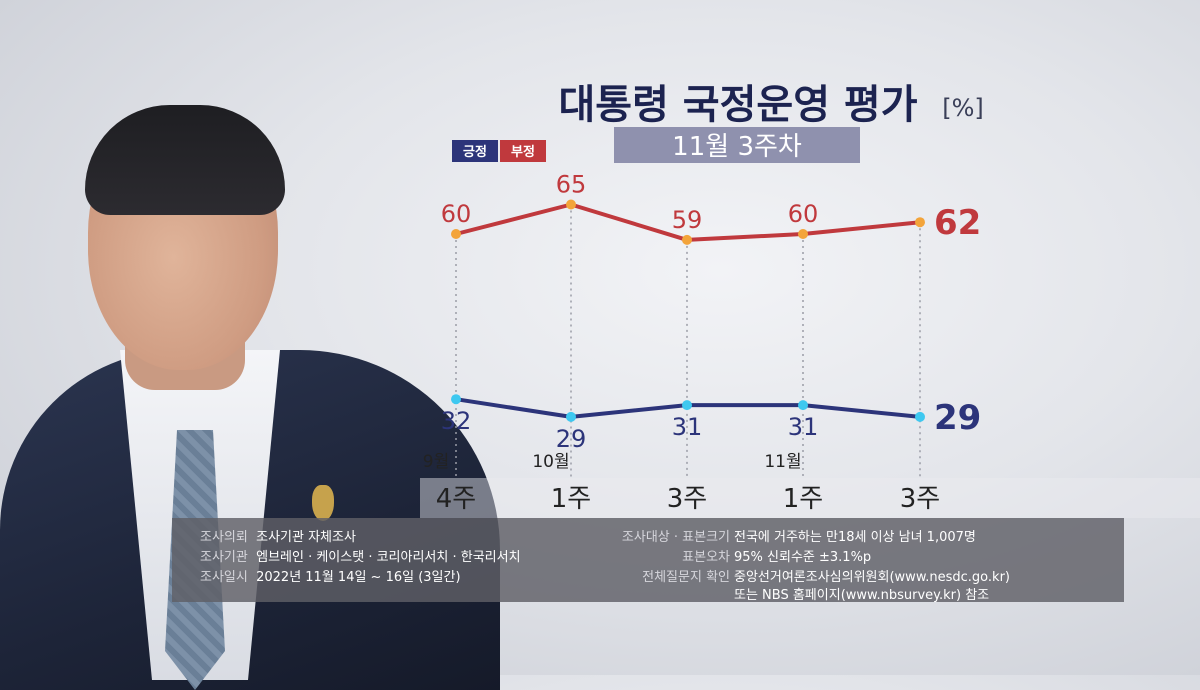 The height and width of the screenshot is (690, 1200). I want to click on info-label: 조사일시, so click(224, 577).